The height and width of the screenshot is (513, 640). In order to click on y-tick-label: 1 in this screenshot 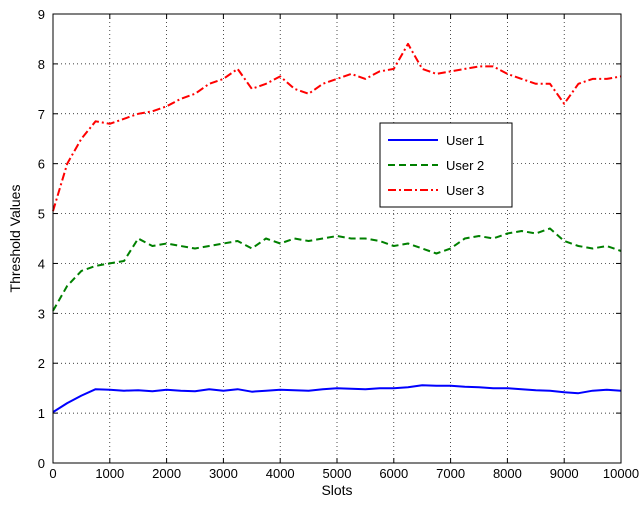, I will do `click(41, 413)`.